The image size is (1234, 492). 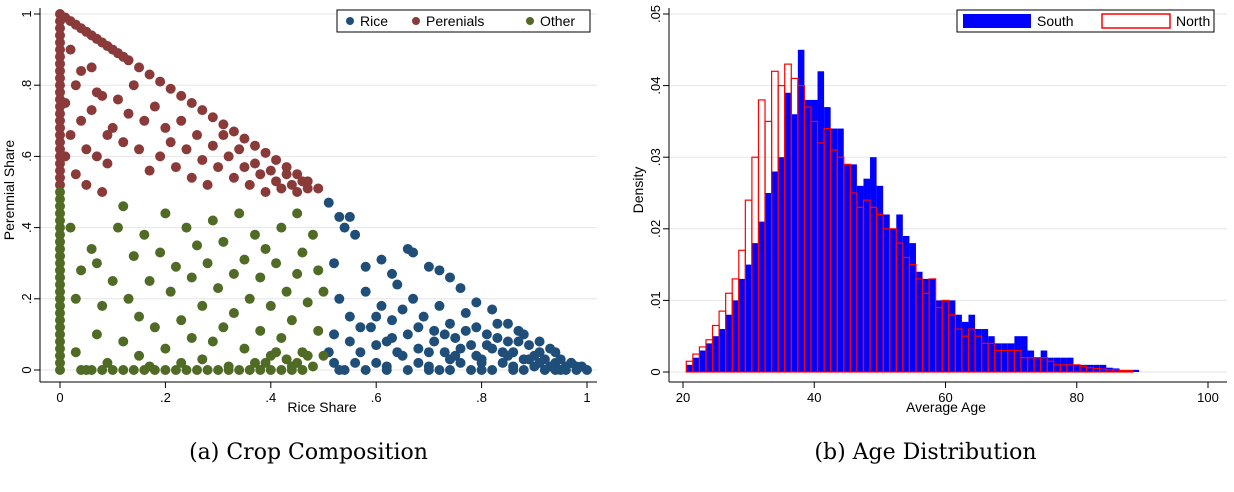 I want to click on y-tick-label: 1, so click(x=26, y=13).